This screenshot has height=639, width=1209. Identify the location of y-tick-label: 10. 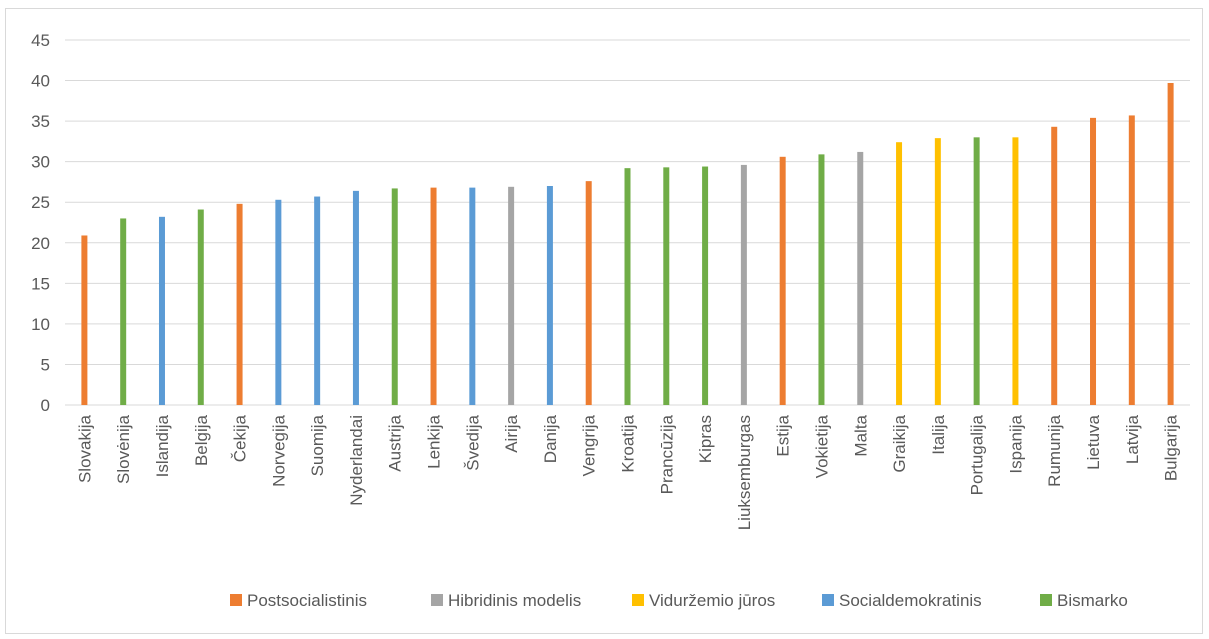
(40, 324).